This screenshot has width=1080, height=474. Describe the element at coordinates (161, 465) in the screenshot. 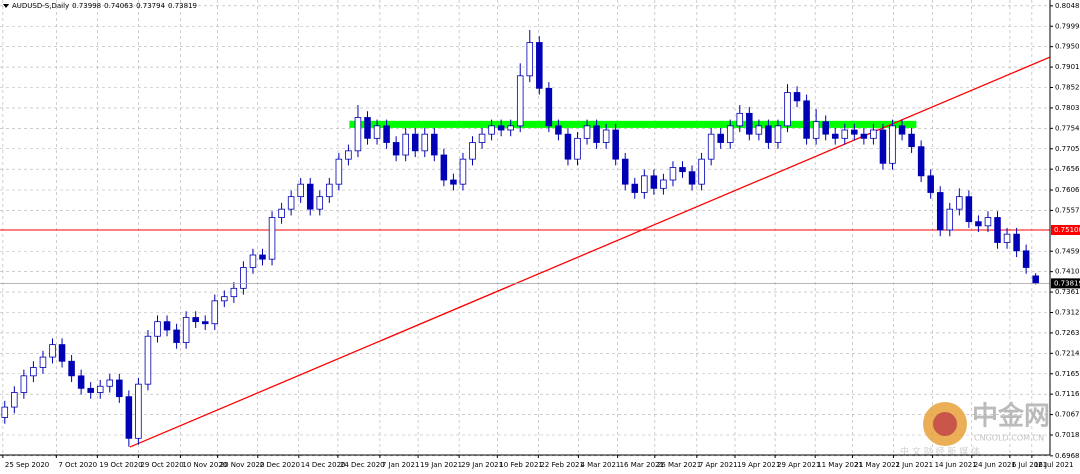

I see `x-tick-label: 29 Oct 2020` at that location.